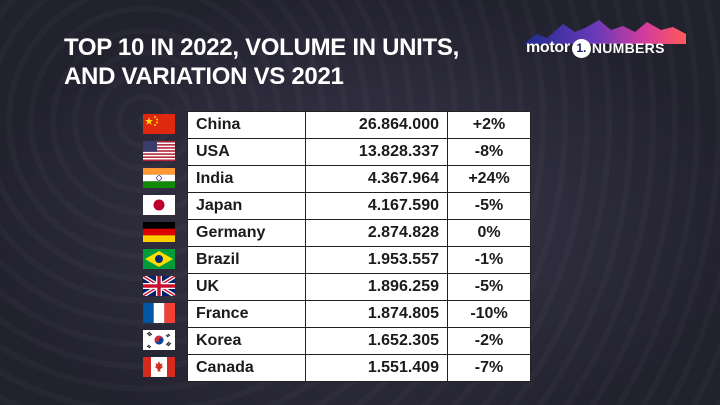 The height and width of the screenshot is (405, 720). Describe the element at coordinates (489, 260) in the screenshot. I see `variation-cell: -1%` at that location.